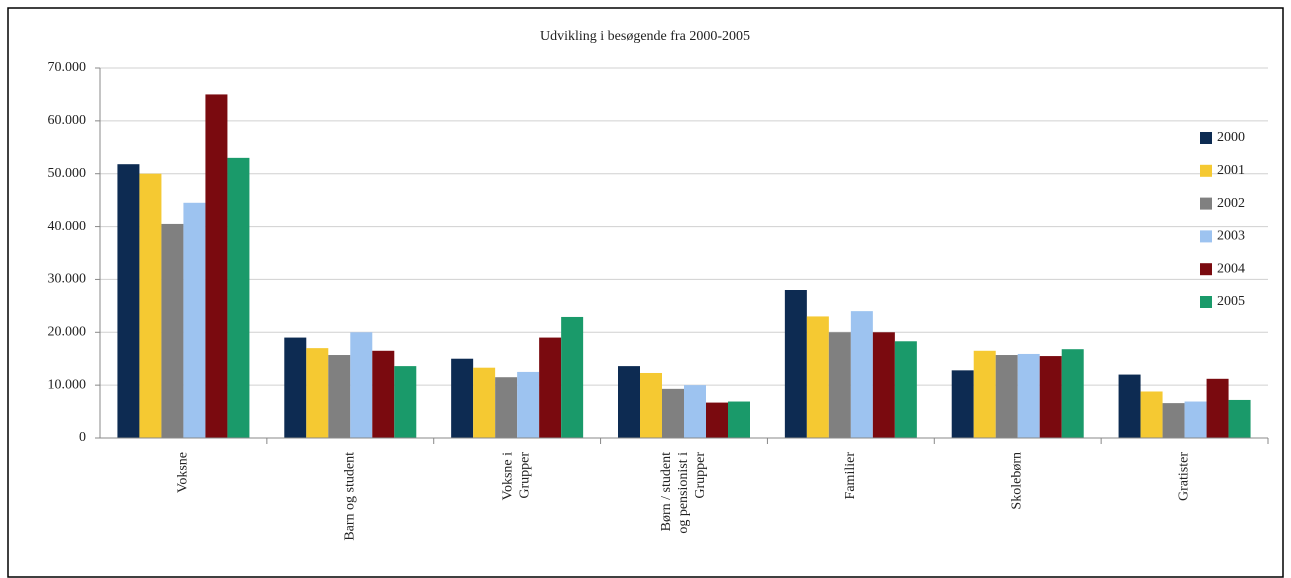 This screenshot has height=578, width=1291. What do you see at coordinates (350, 496) in the screenshot?
I see `x-tick-label: Barn og student` at bounding box center [350, 496].